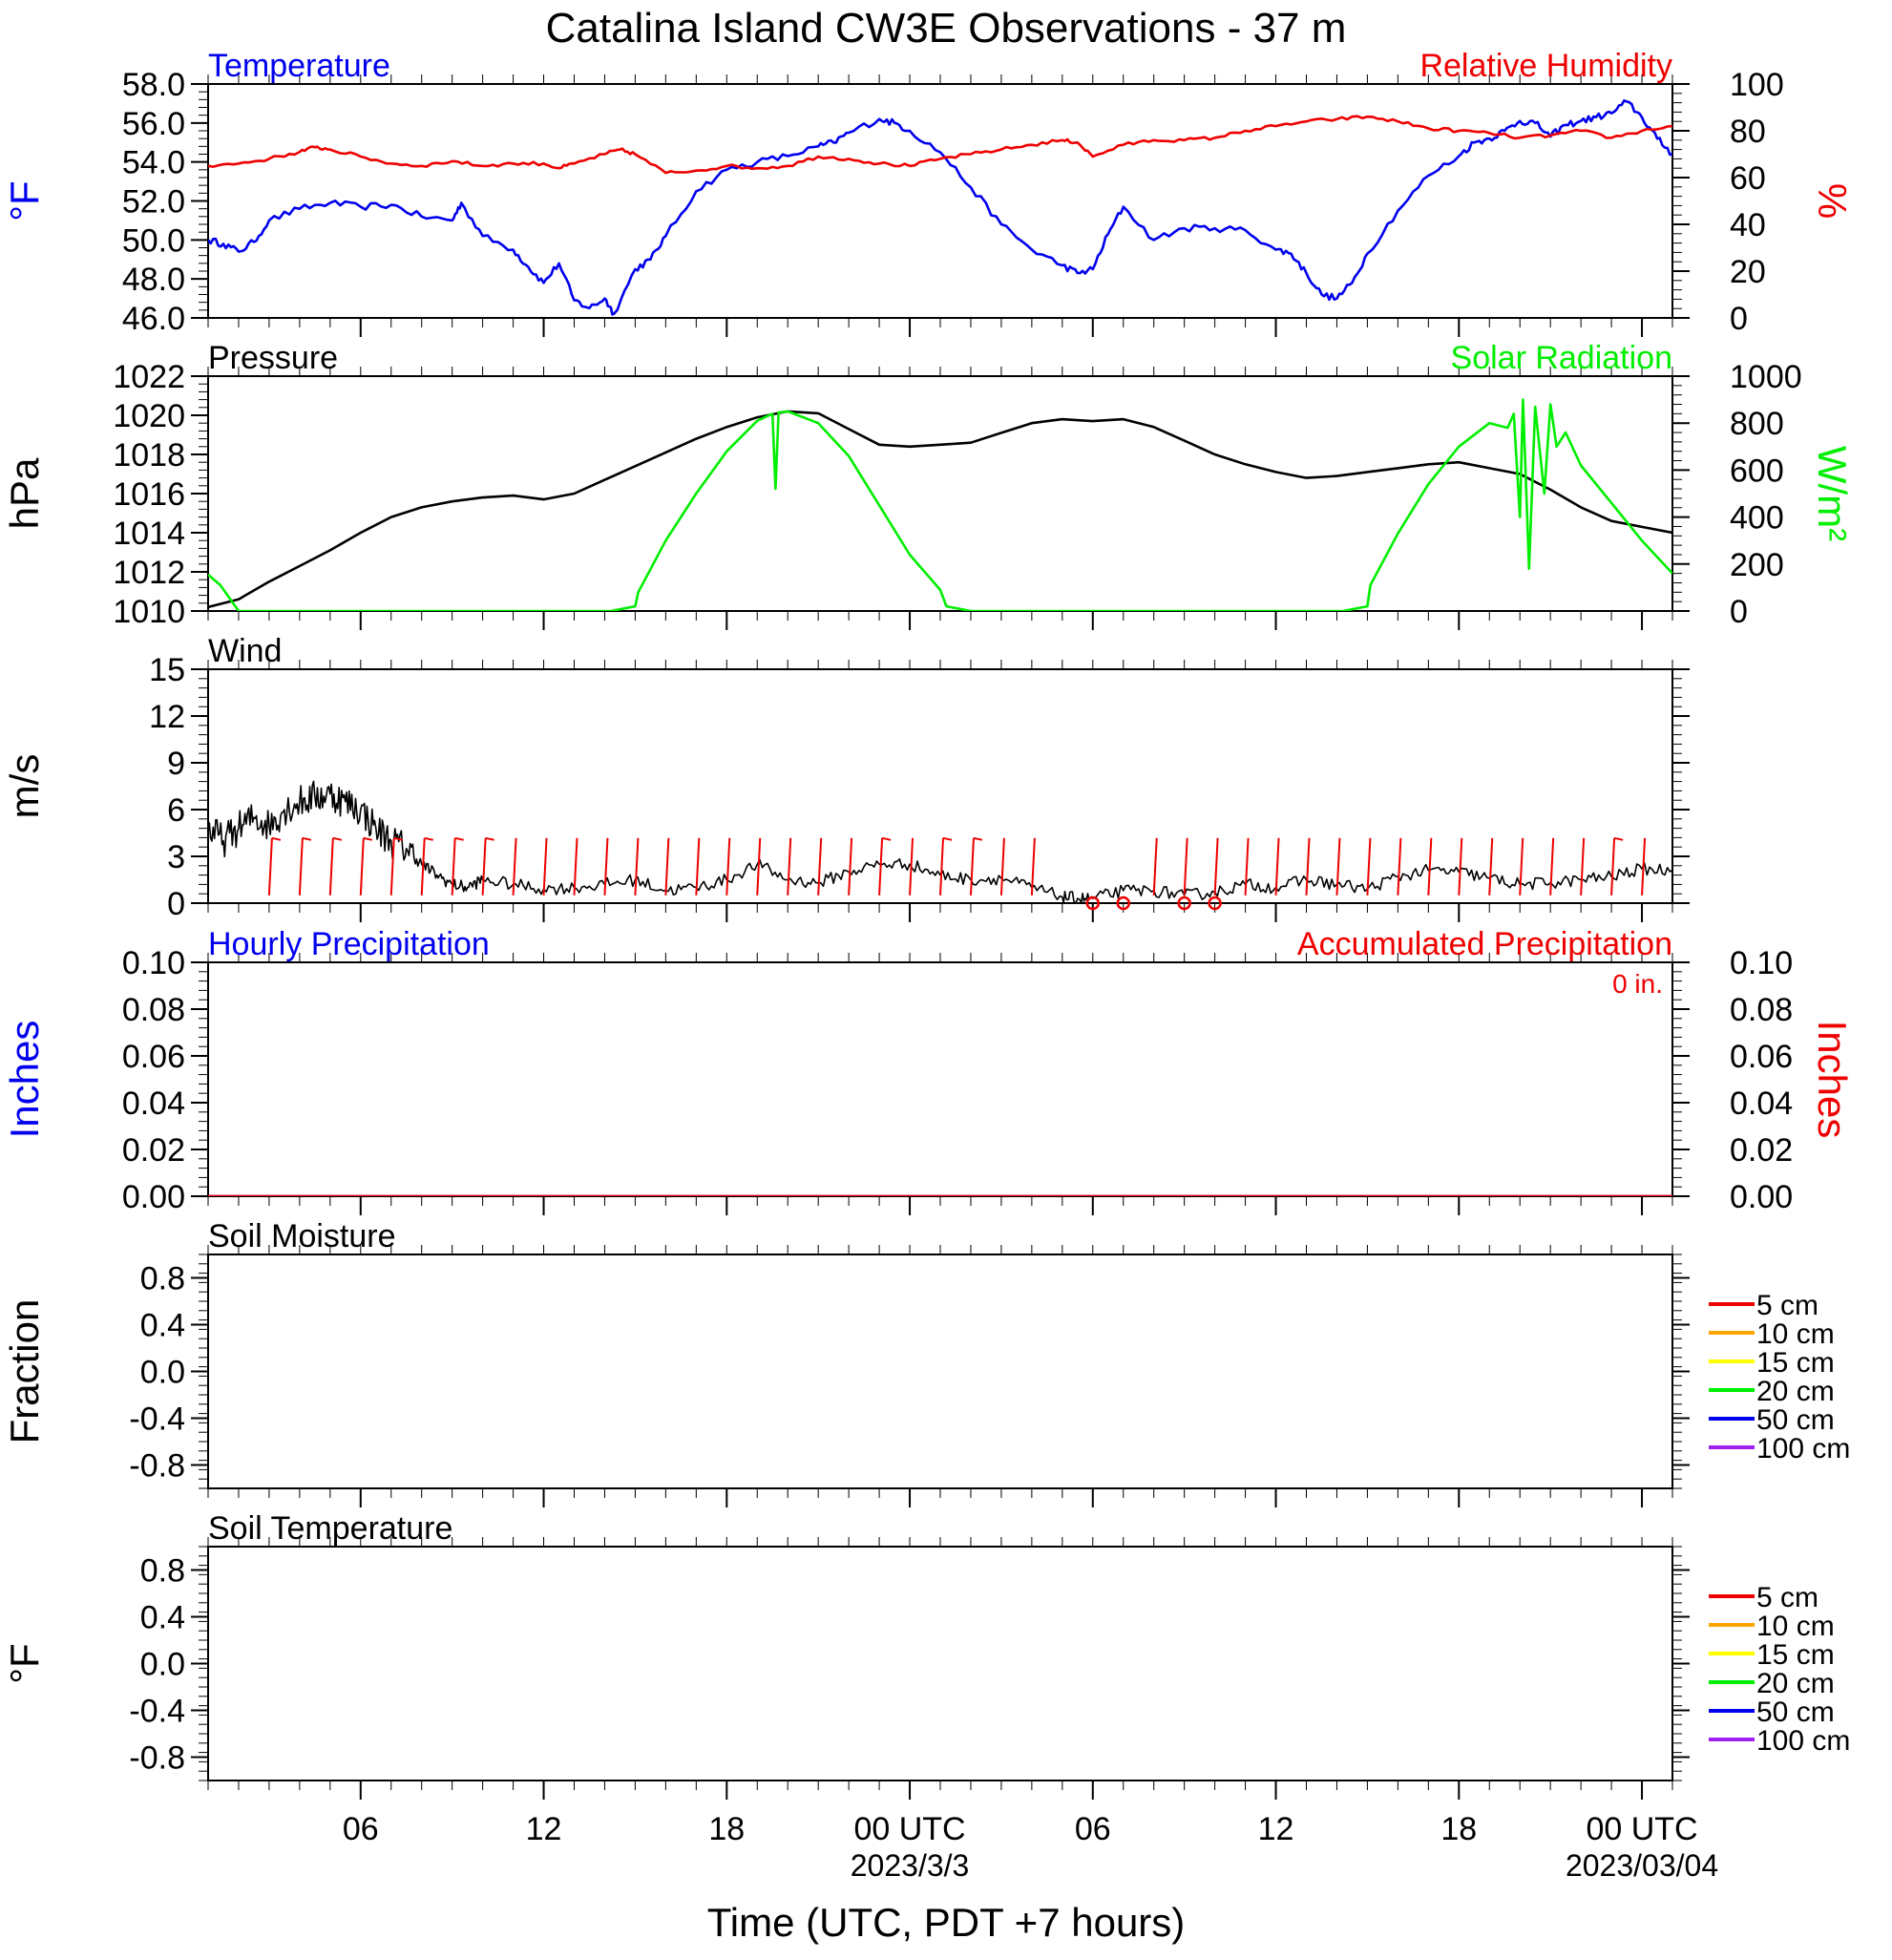 This screenshot has height=1960, width=1892. Describe the element at coordinates (1787, 1597) in the screenshot. I see `legend-label: 5 cm` at that location.